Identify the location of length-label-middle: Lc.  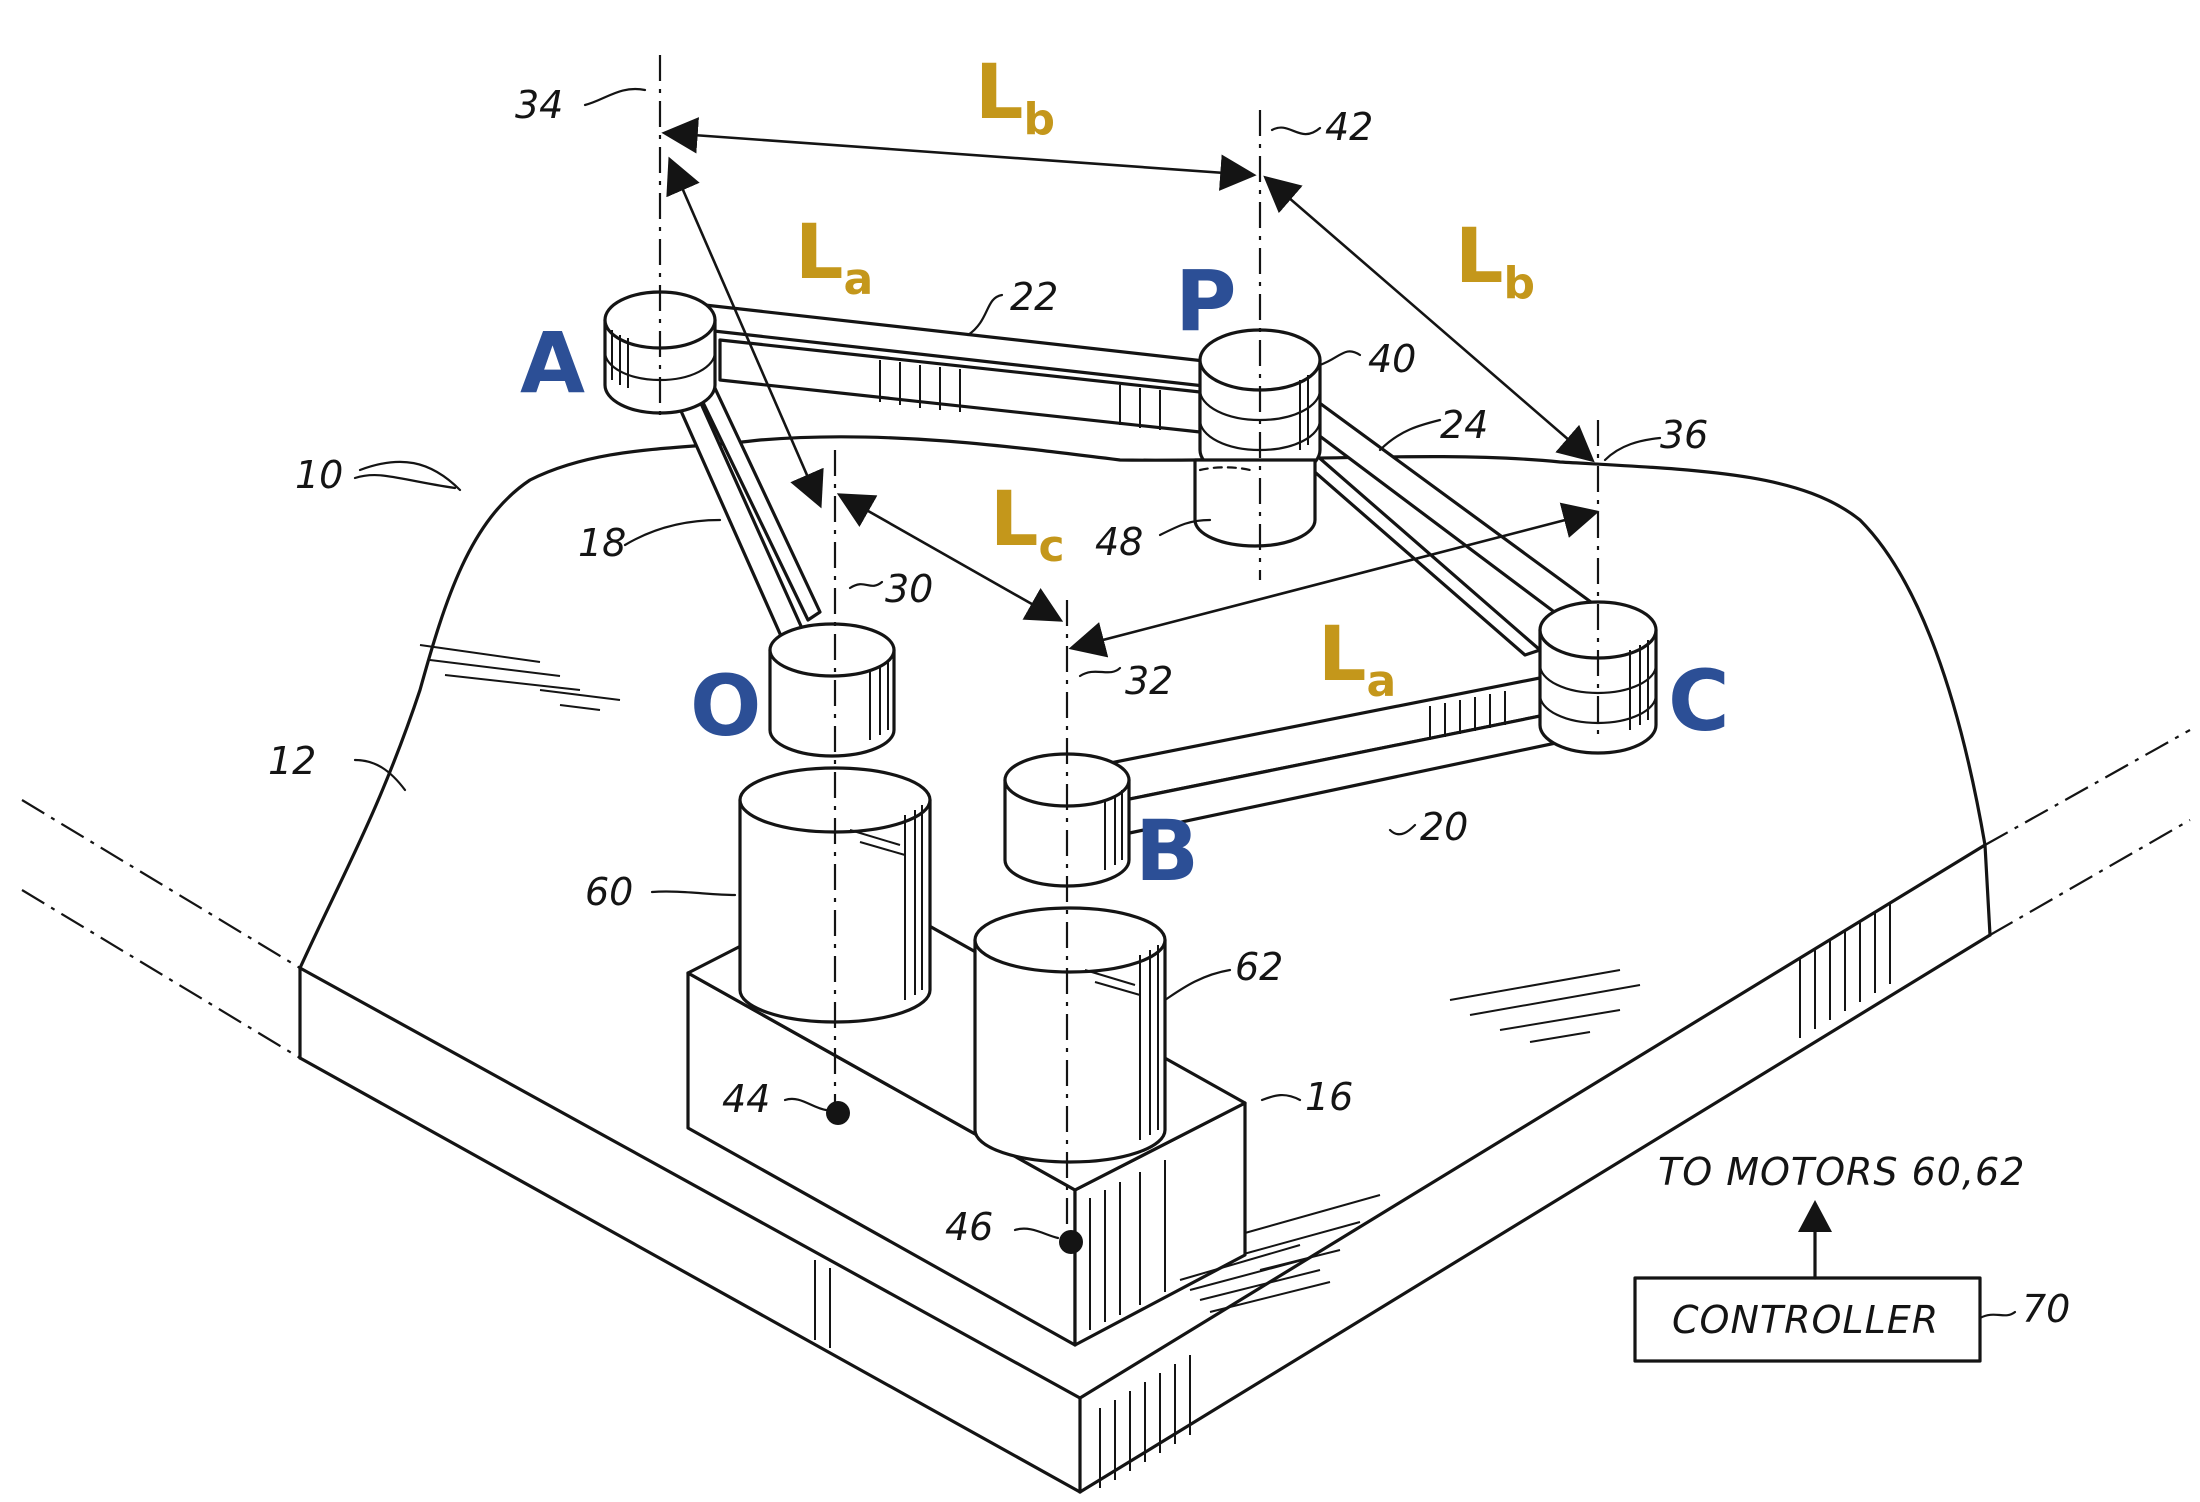
(1027, 523).